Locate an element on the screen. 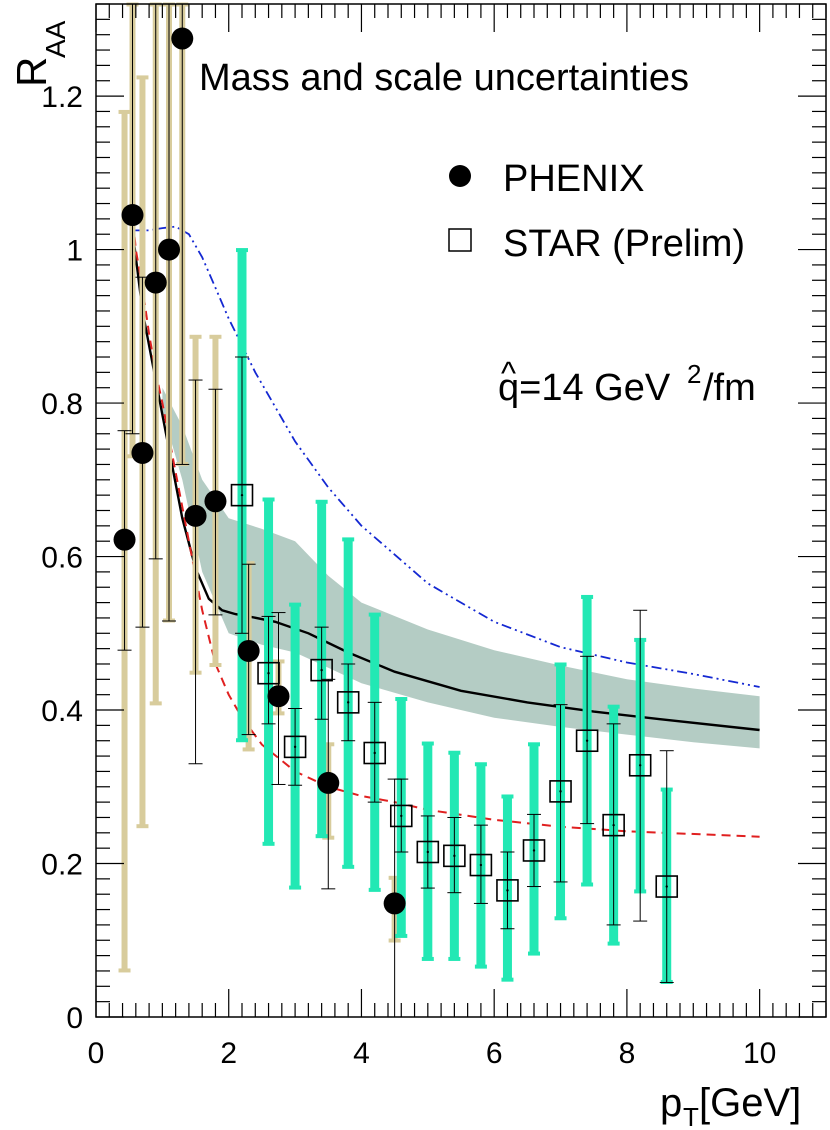 This screenshot has width=830, height=1130. x-tick-label-5: 10 is located at coordinates (759, 1053).